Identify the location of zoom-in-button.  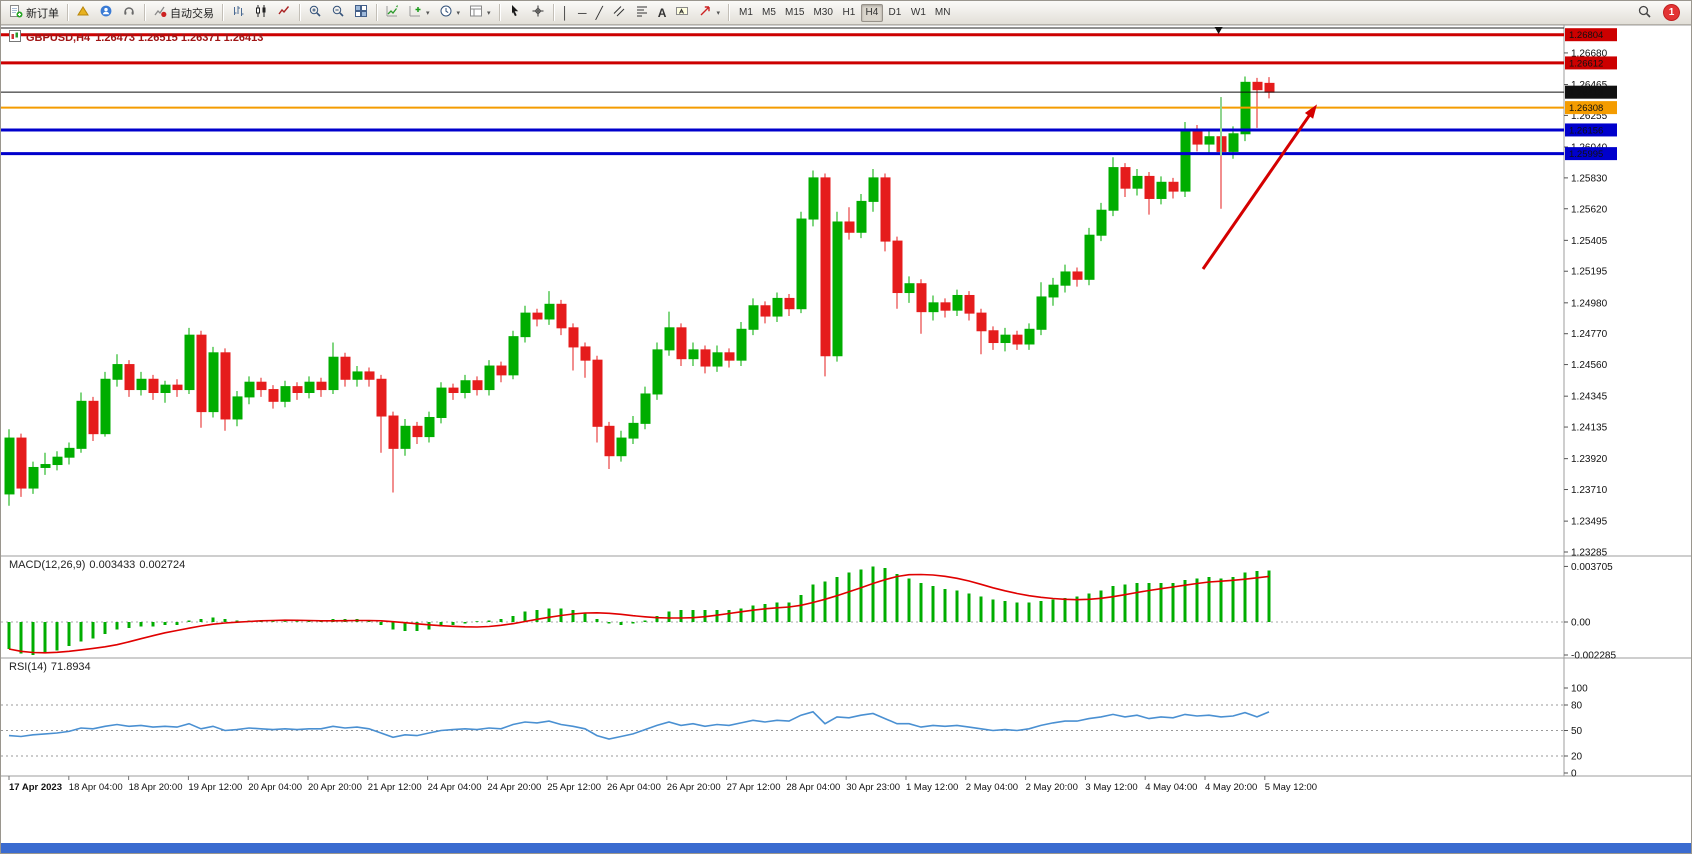
(315, 13).